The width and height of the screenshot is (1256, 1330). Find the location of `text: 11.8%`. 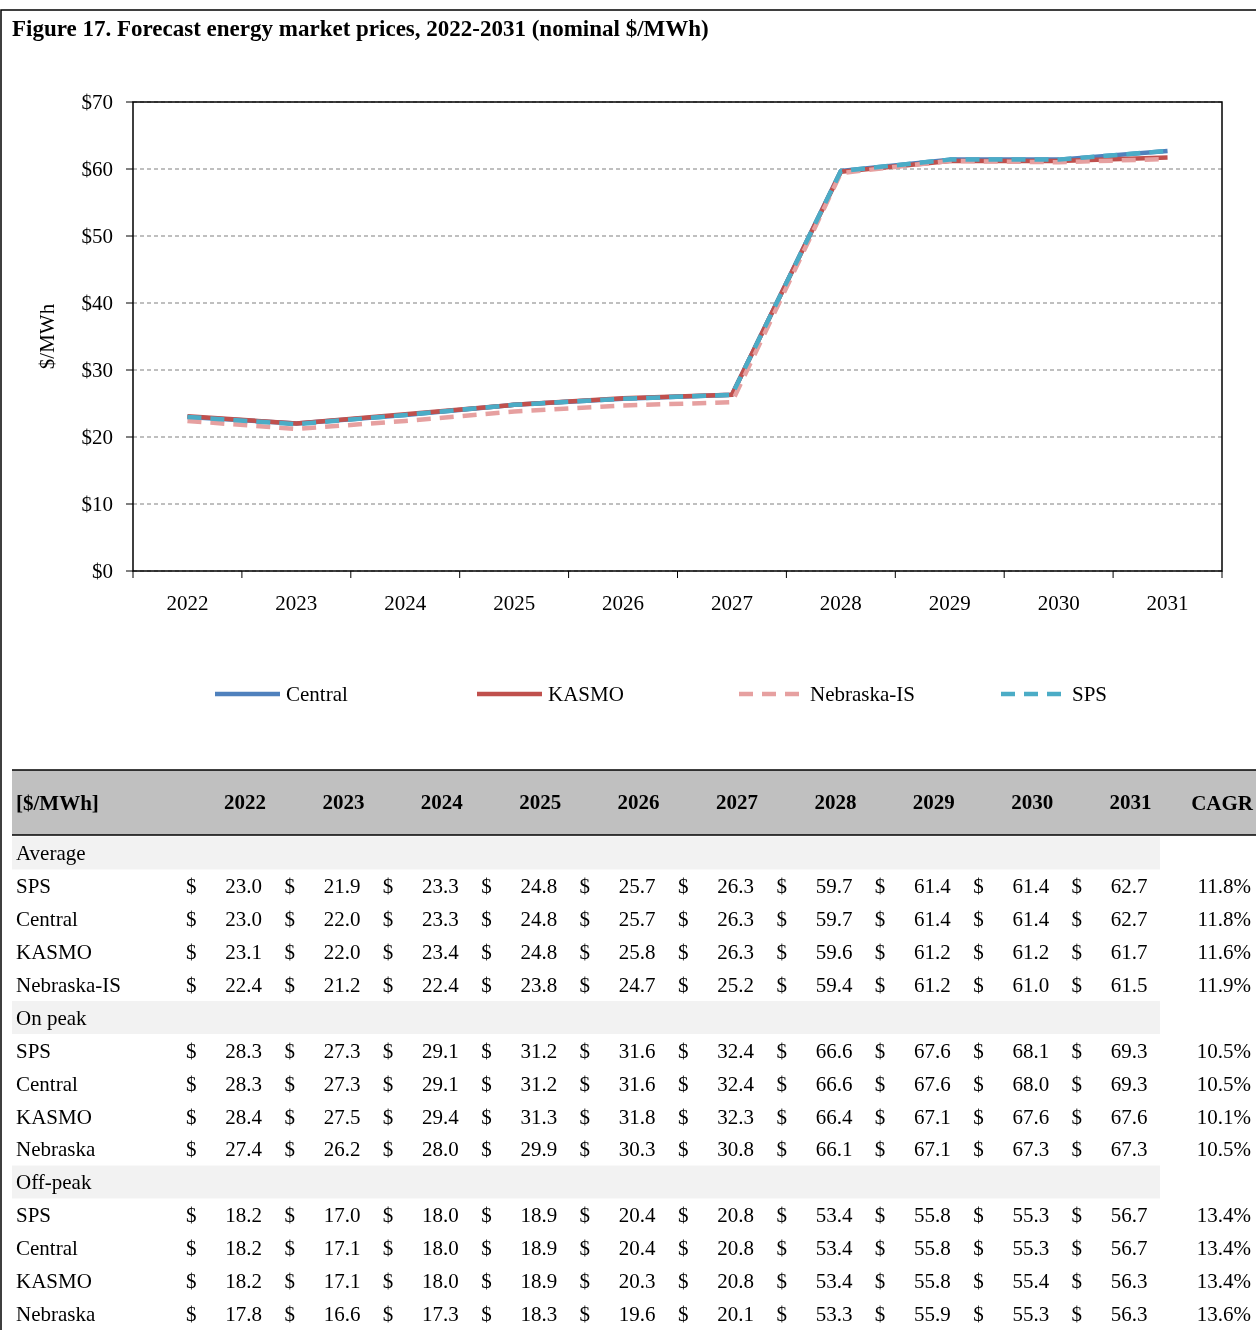

text: 11.8% is located at coordinates (1224, 919).